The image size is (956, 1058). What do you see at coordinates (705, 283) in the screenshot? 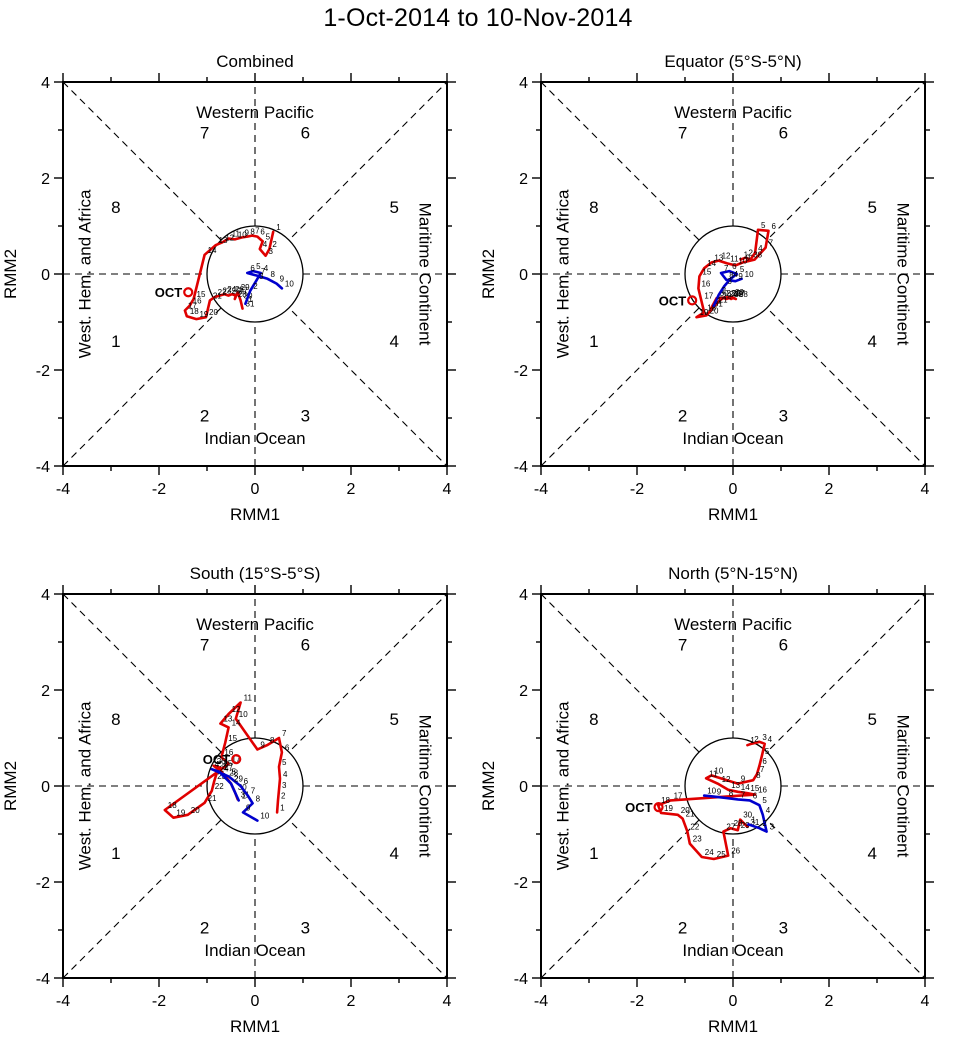
I see `day-label: 16` at bounding box center [705, 283].